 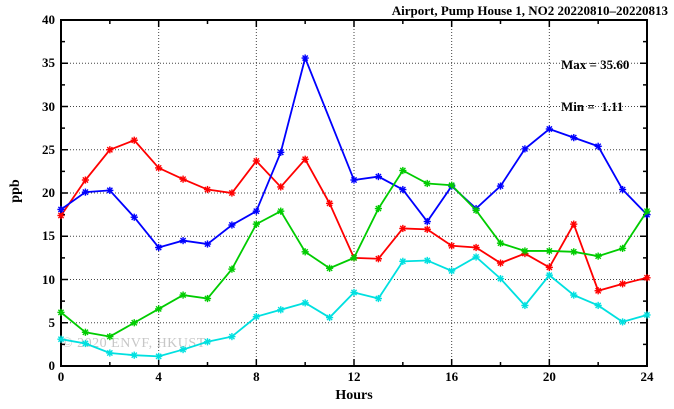 I want to click on y-tick-label: 10, so click(x=48, y=279).